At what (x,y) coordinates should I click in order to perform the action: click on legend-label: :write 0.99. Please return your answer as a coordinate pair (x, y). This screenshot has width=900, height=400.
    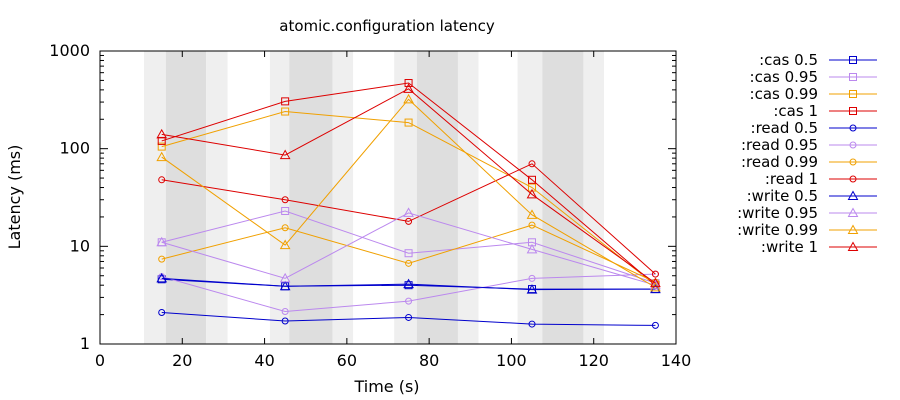
    Looking at the image, I should click on (777, 230).